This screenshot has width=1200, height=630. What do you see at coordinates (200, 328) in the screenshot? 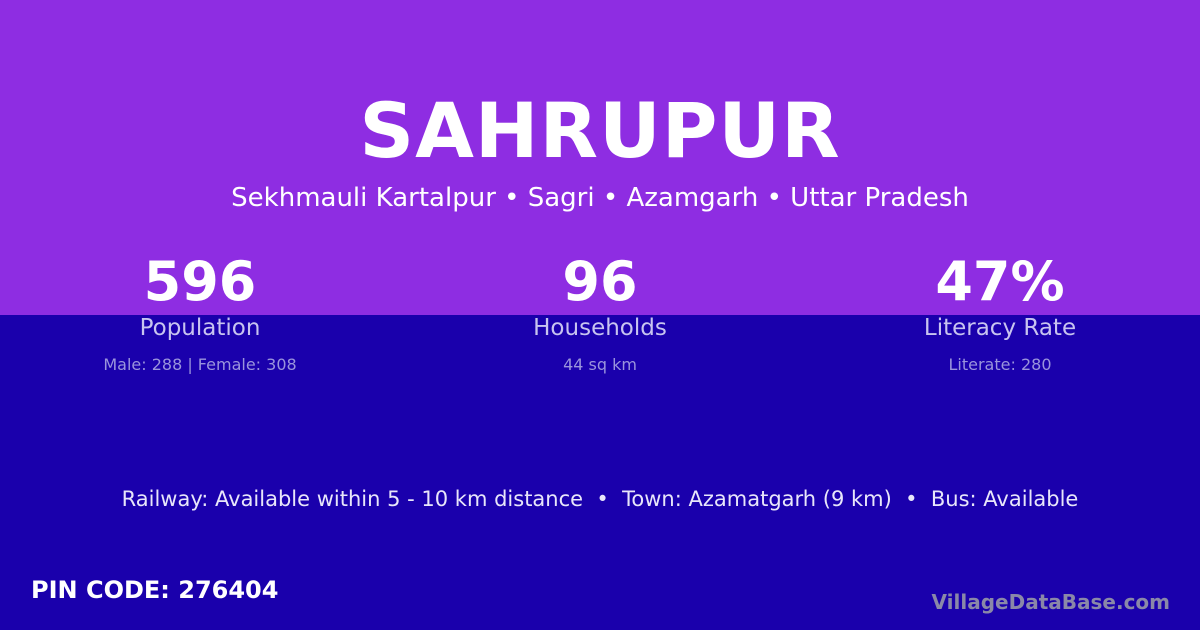
I see `population-label: Population` at bounding box center [200, 328].